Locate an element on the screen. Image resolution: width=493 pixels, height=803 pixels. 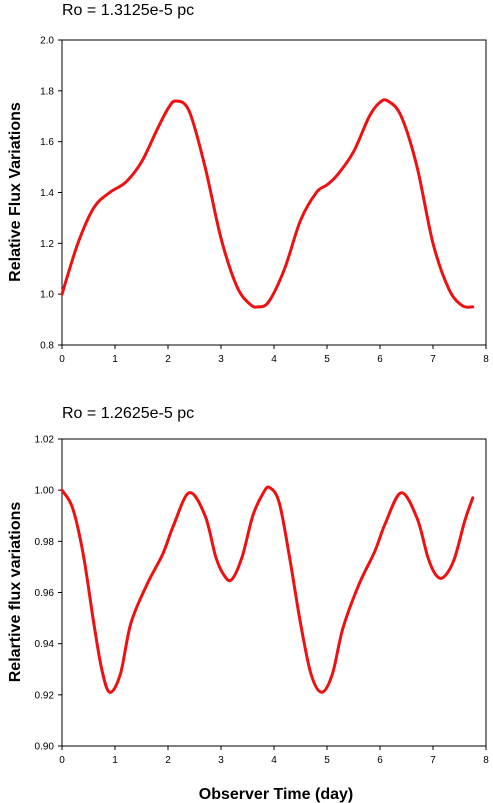
chart-bottom-x-tick-label: 1 is located at coordinates (115, 760).